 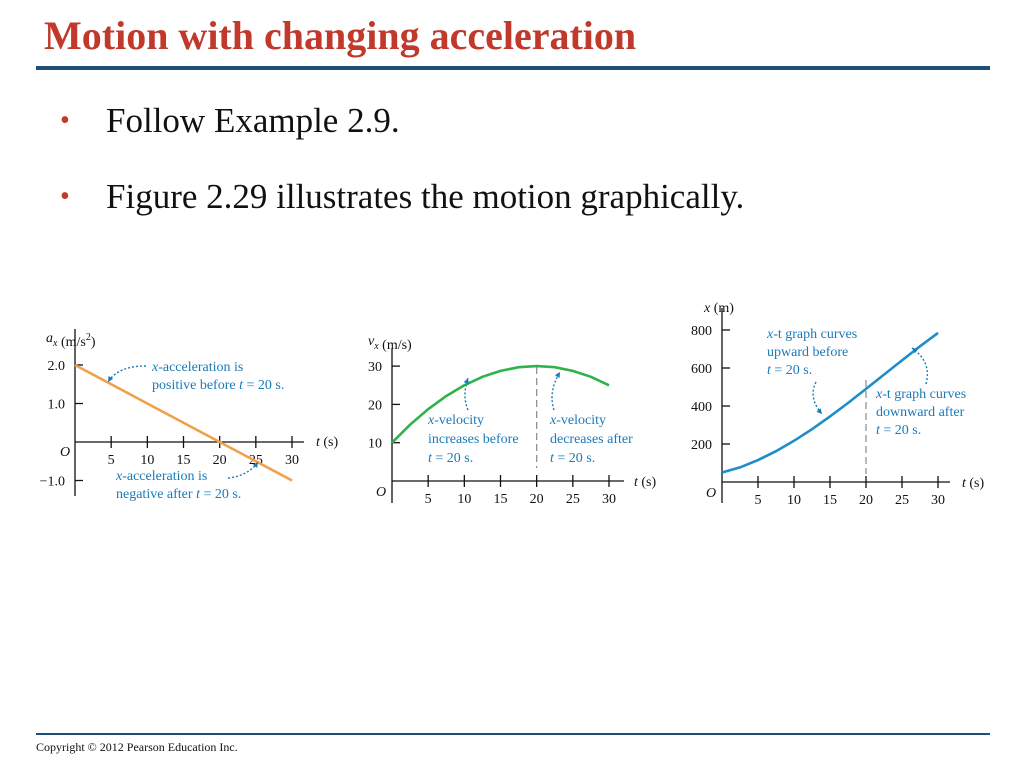 I want to click on annotation-curves-downward-line: x-t graph curves, so click(x=920, y=394).